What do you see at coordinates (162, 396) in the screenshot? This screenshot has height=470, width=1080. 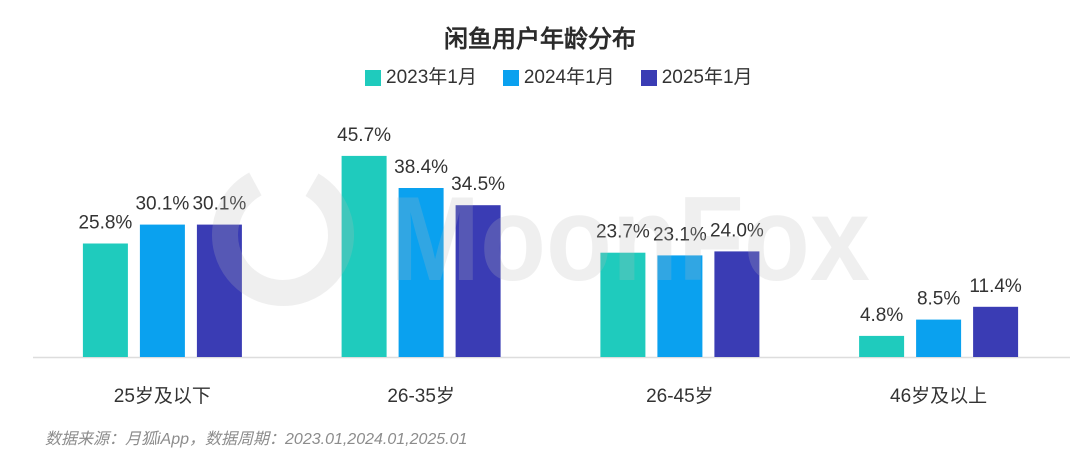 I see `category-label-1: 25岁及以下` at bounding box center [162, 396].